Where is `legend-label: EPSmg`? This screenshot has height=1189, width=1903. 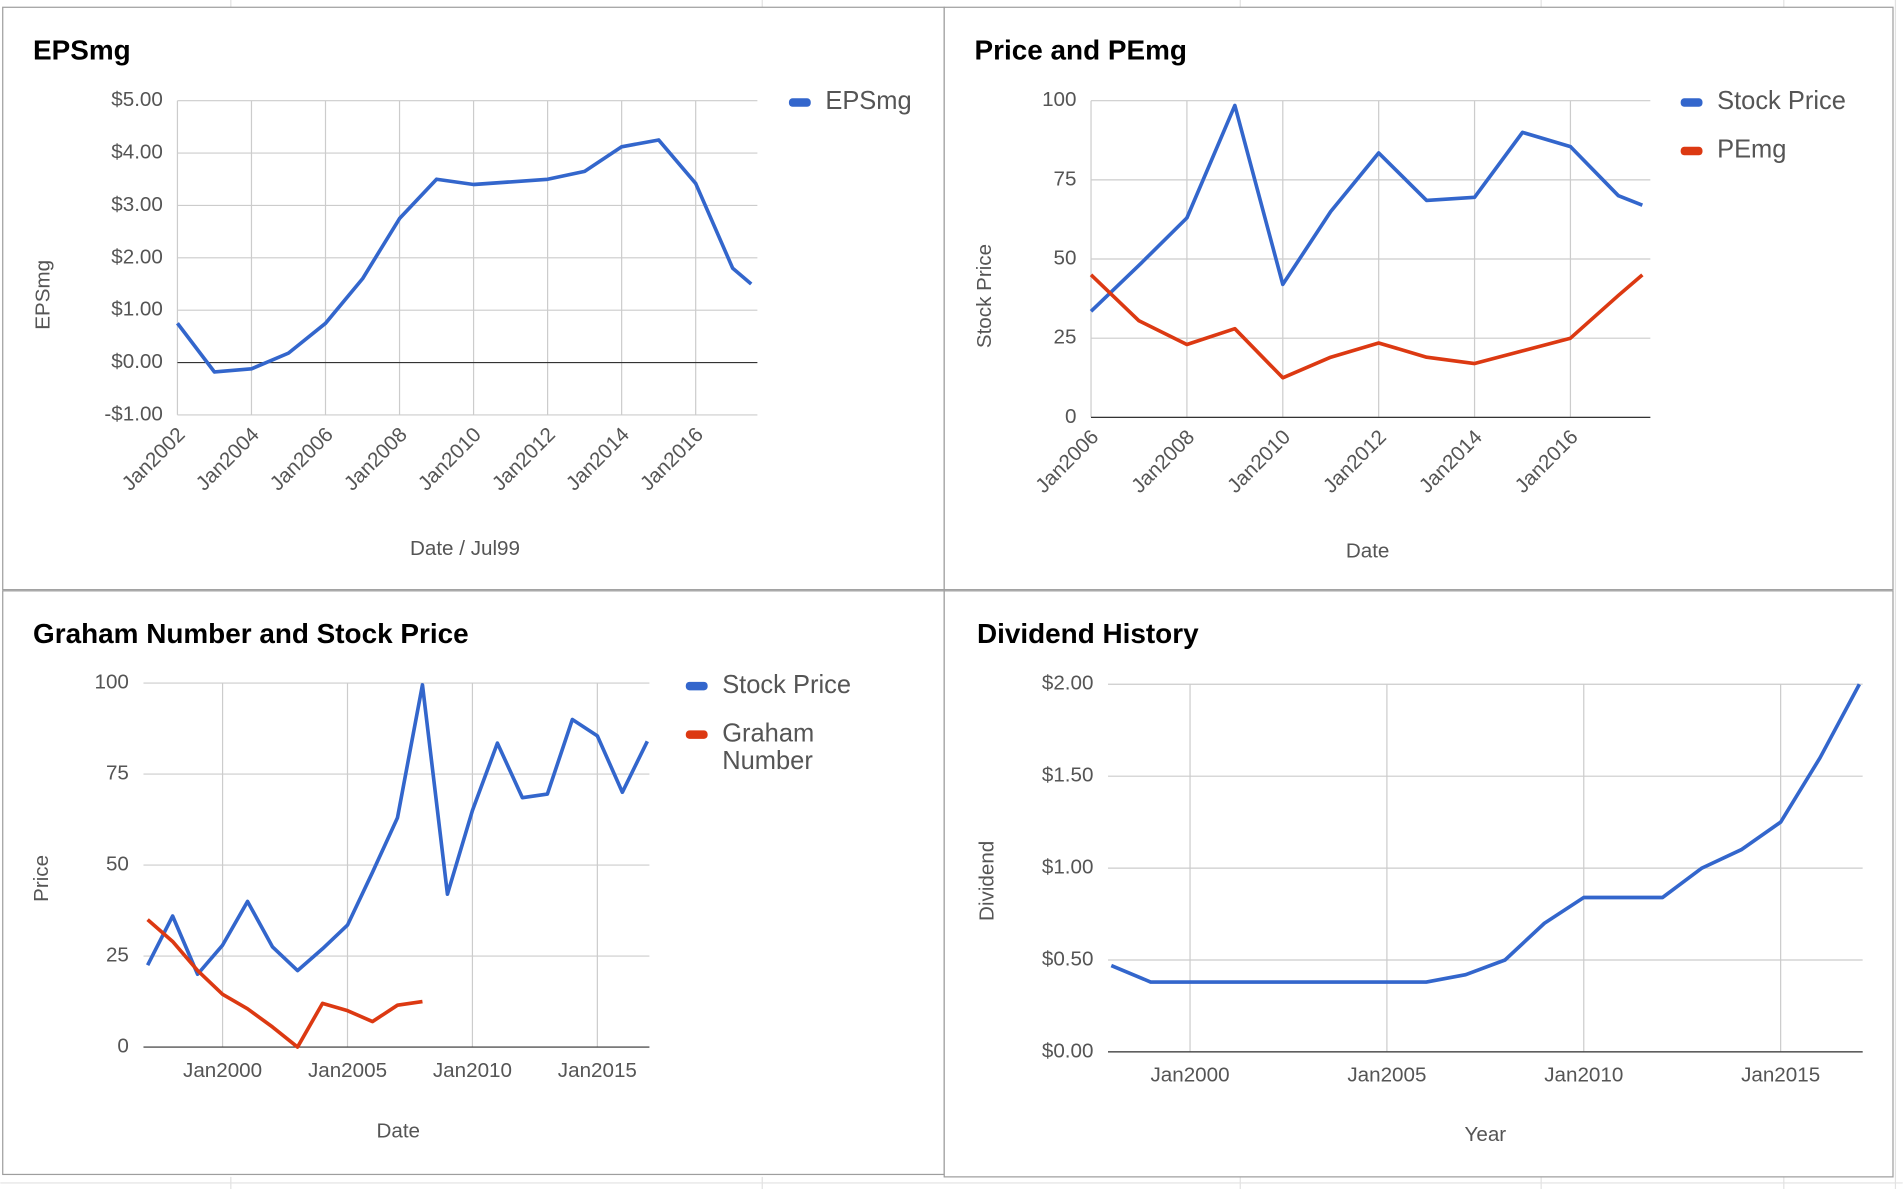
legend-label: EPSmg is located at coordinates (868, 101).